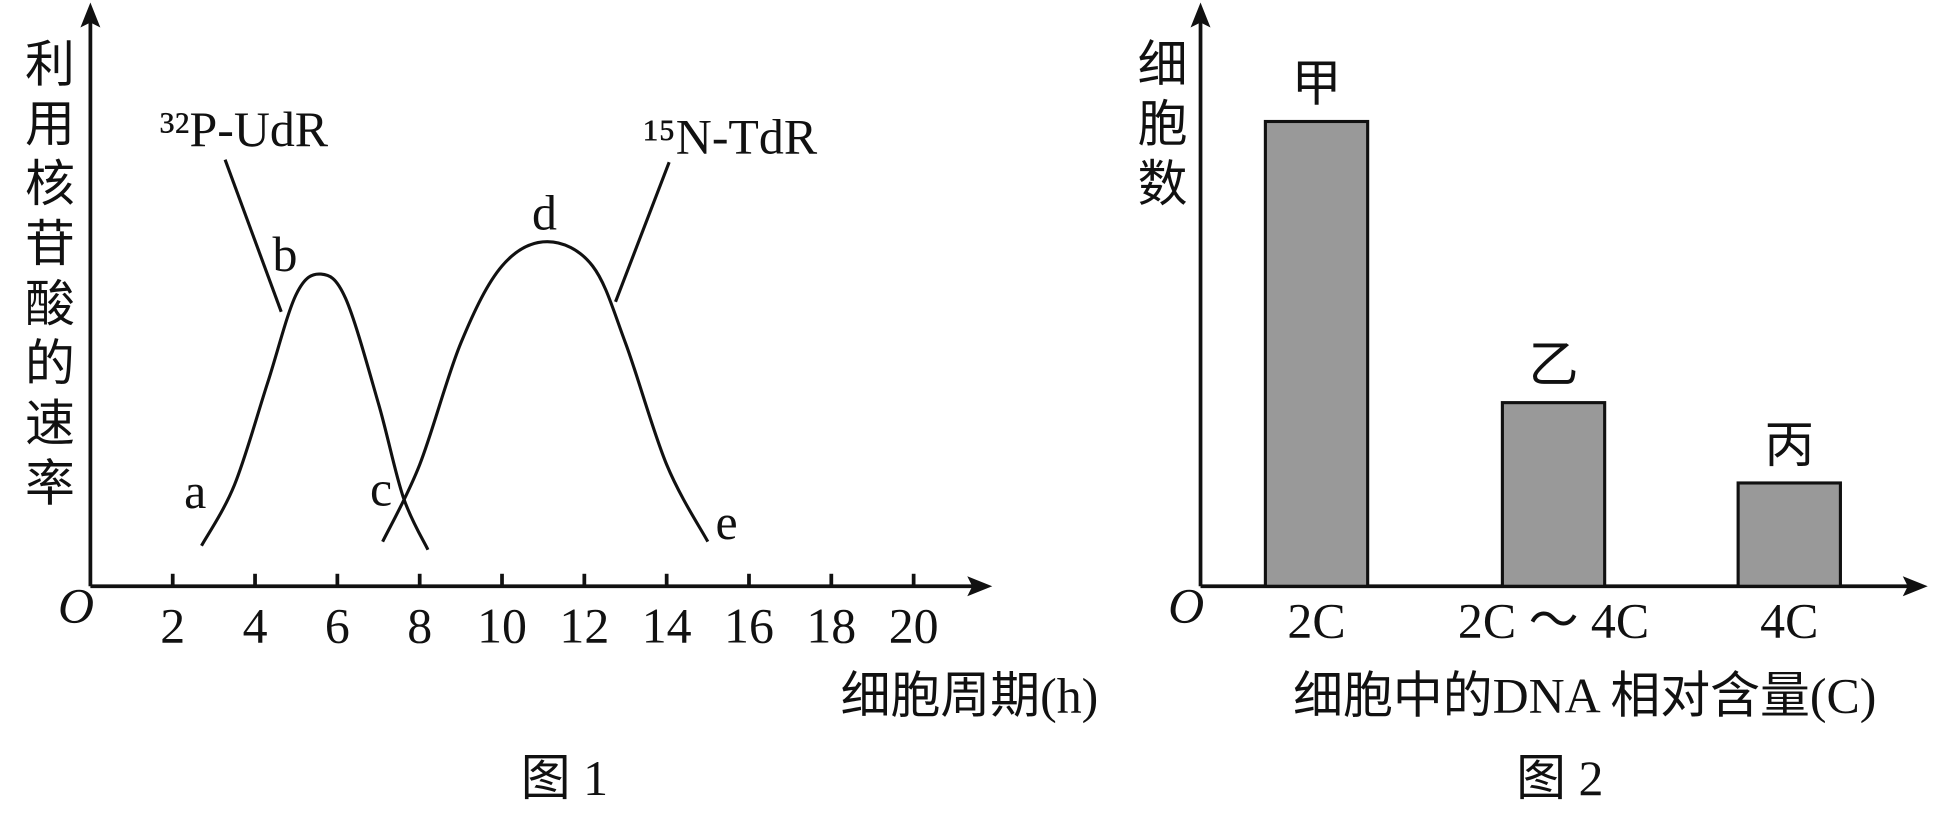  I want to click on bar-label: 乙, so click(1554, 365).